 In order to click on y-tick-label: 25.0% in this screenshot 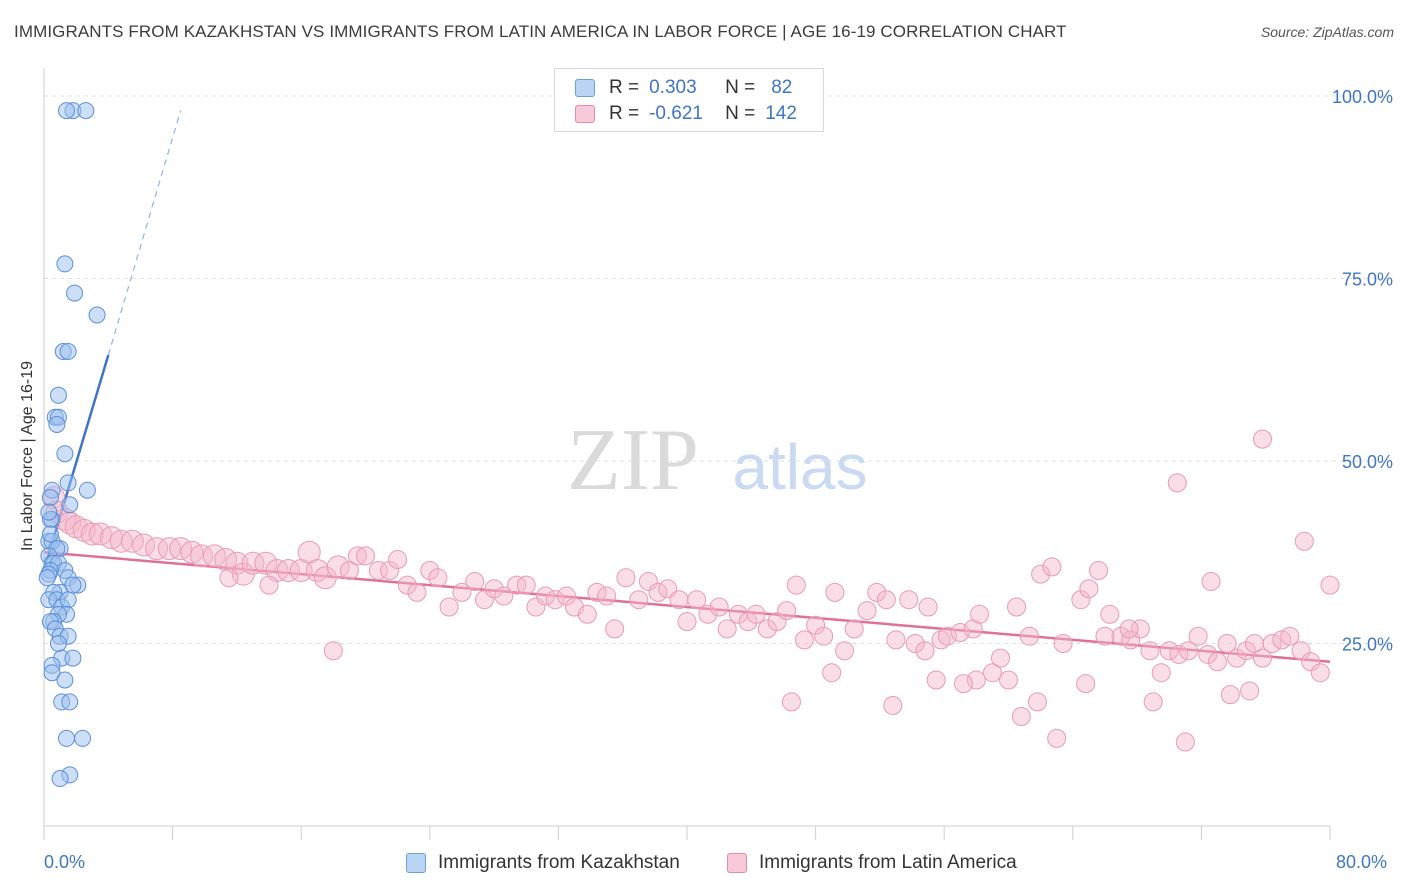, I will do `click(1367, 645)`.